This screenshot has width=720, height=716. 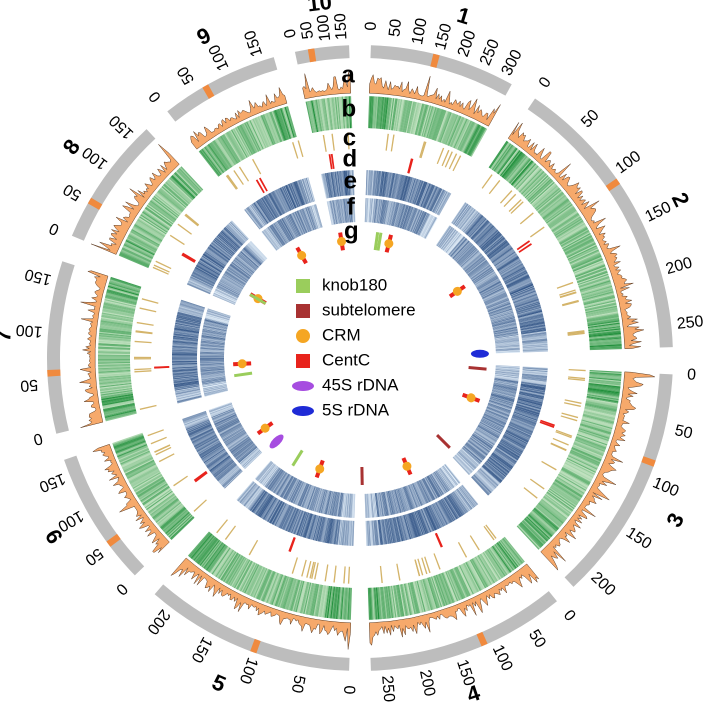 What do you see at coordinates (28, 385) in the screenshot?
I see `tick-label: 50` at bounding box center [28, 385].